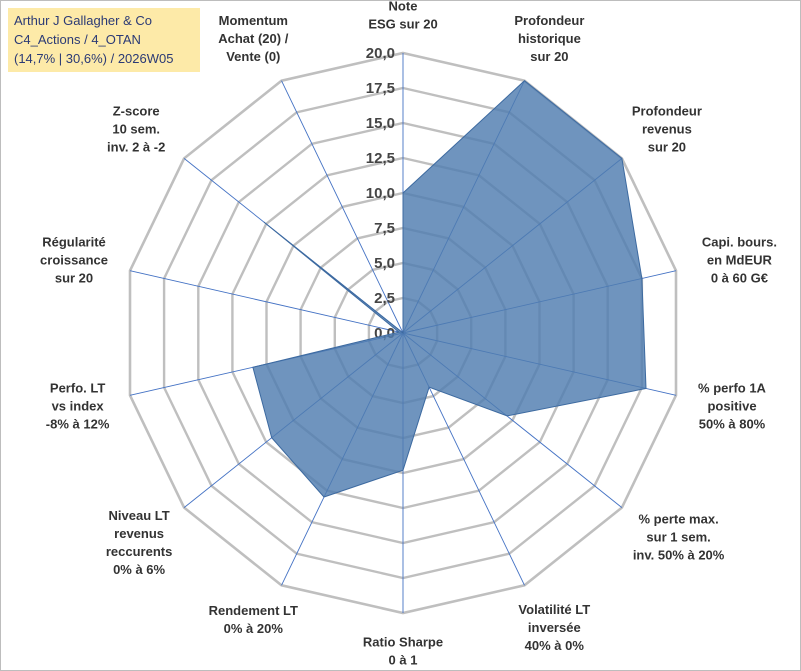 The width and height of the screenshot is (801, 671). I want to click on axis-label-line: 40% à 0%, so click(555, 645).